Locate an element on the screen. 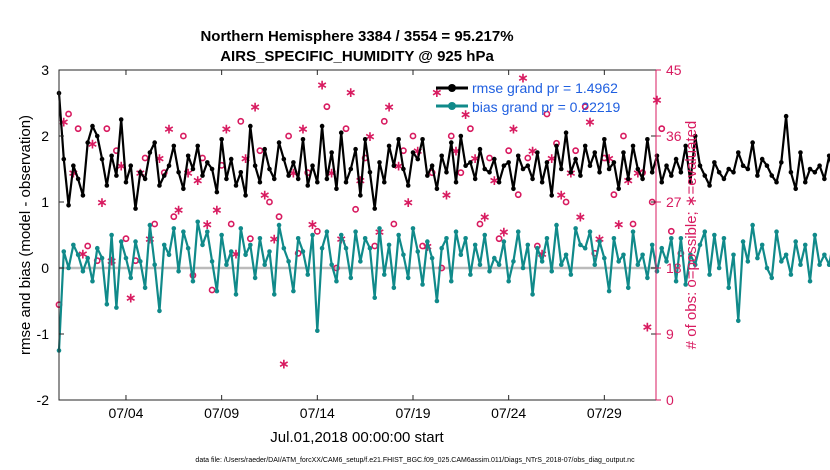 The image size is (830, 470). y-tick-label: -1 is located at coordinates (43, 334).